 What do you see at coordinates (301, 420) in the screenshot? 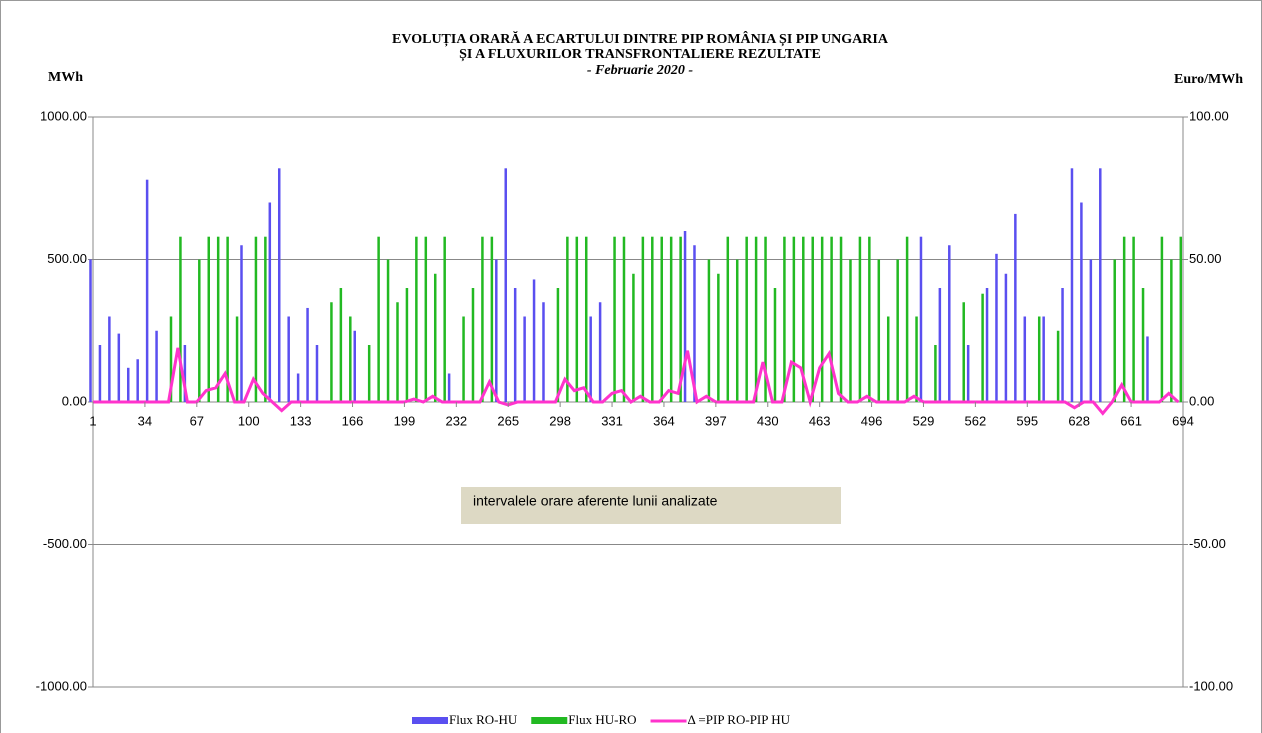
I see `x-tick-label: 133` at bounding box center [301, 420].